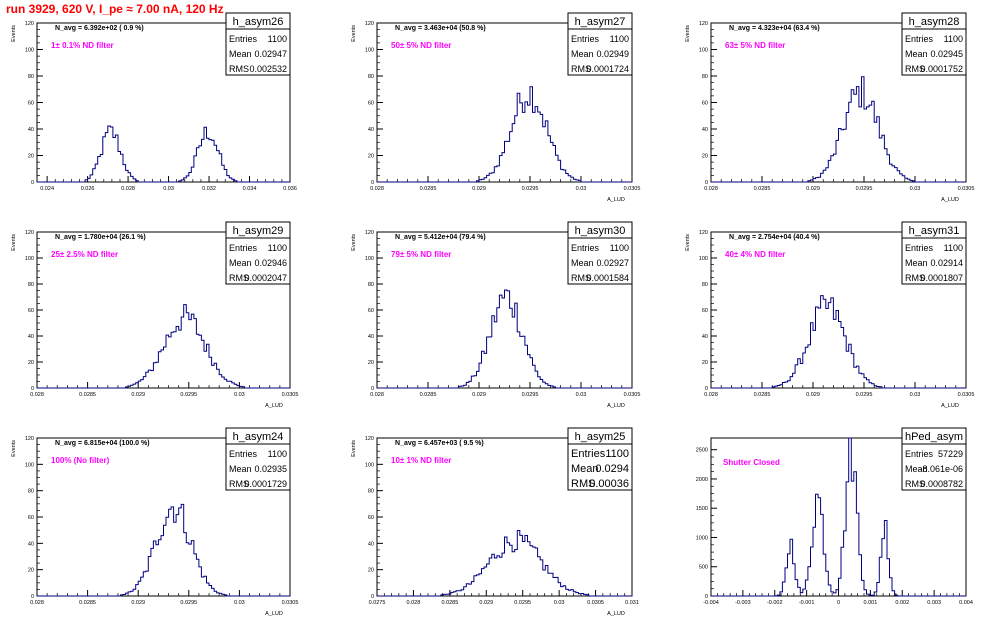 Image resolution: width=996 pixels, height=622 pixels. What do you see at coordinates (99, 28) in the screenshot?
I see `n-avg-label: N_avg = 6.392e+02 ( 0.9 %)` at bounding box center [99, 28].